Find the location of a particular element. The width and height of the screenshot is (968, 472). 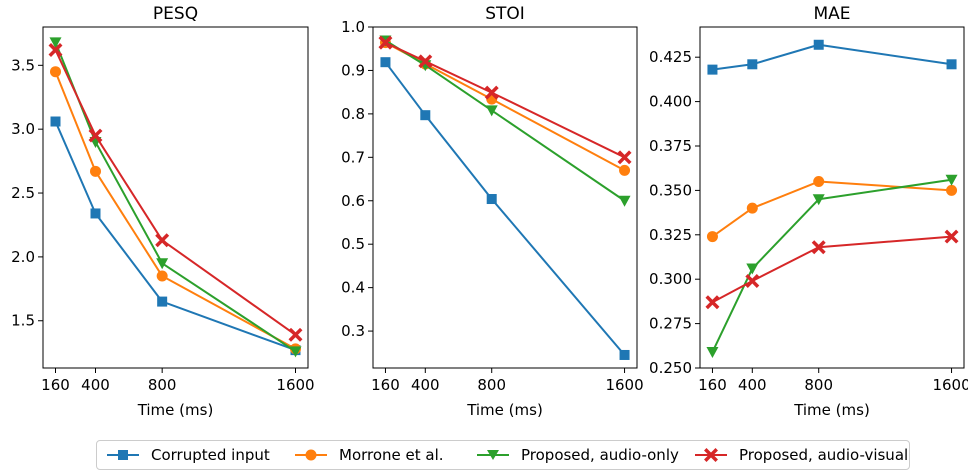

y-tick-label: 0.425 is located at coordinates (670, 57).